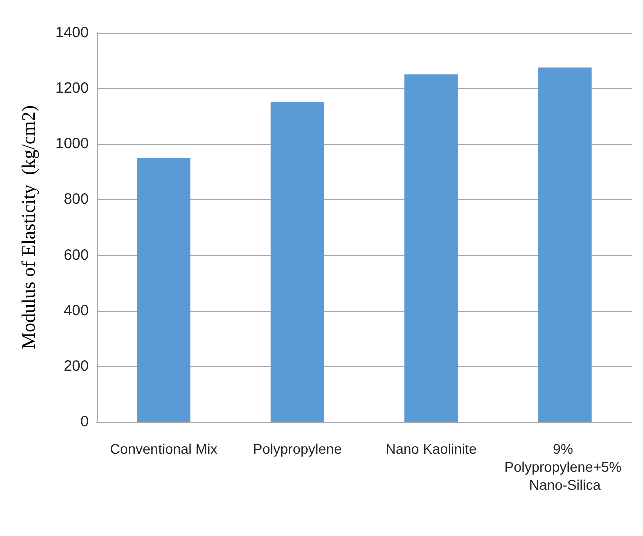  What do you see at coordinates (432, 449) in the screenshot?
I see `x-tick-label: Nano Kaolinite` at bounding box center [432, 449].